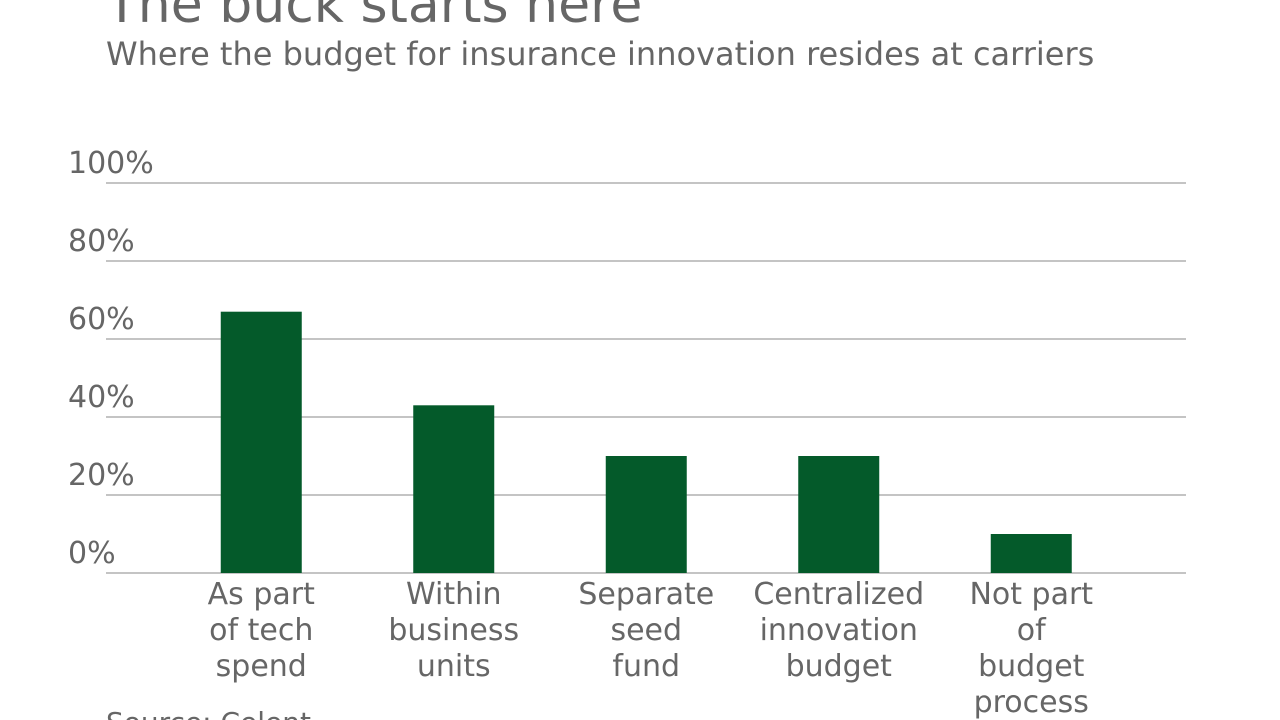 Image resolution: width=1280 pixels, height=720 pixels. I want to click on chart-title: The buck starts here, so click(373, 17).